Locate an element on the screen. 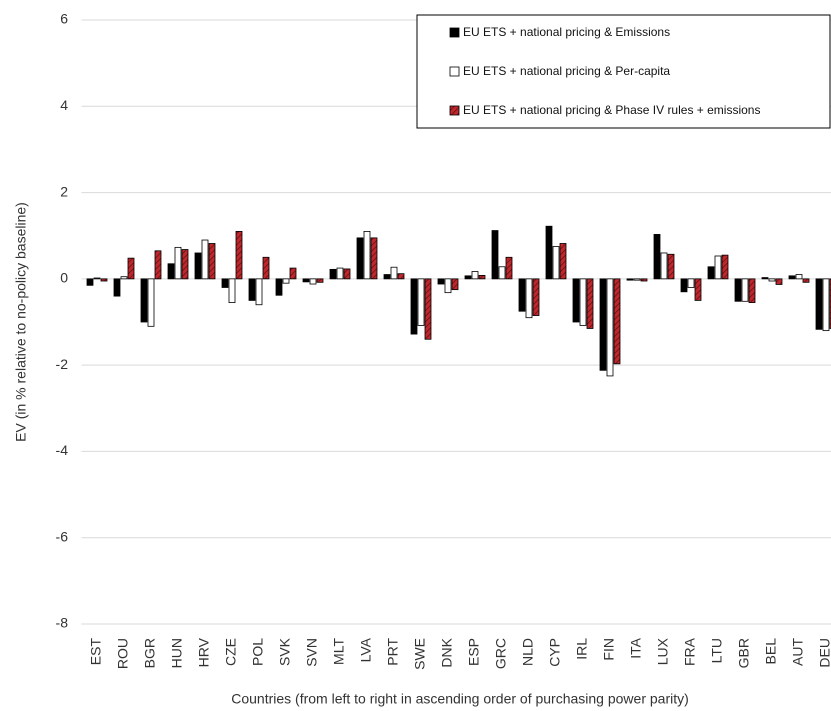 This screenshot has width=831, height=711. x-tick-label: DEU is located at coordinates (824, 653).